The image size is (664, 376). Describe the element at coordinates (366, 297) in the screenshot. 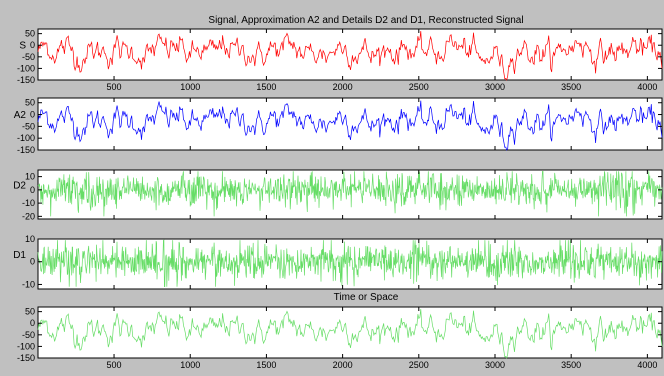

I see `x-axis-label: Time or Space` at that location.